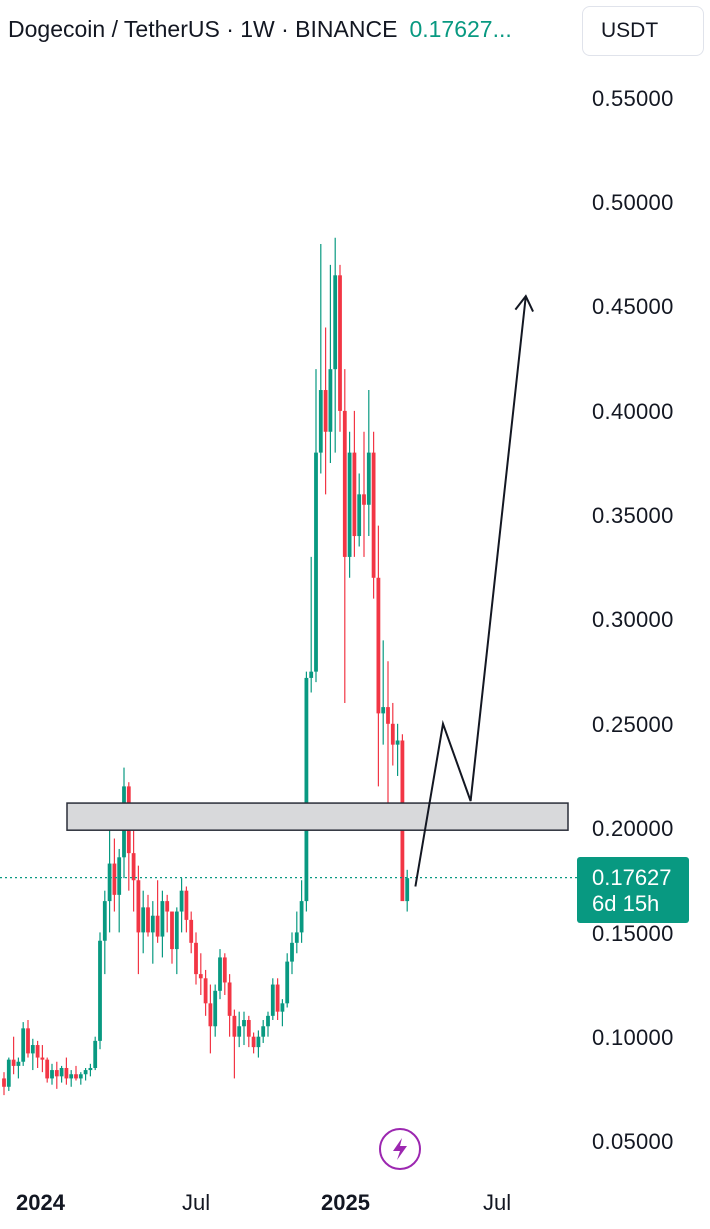 This screenshot has width=710, height=1229. What do you see at coordinates (633, 724) in the screenshot?
I see `price-tick: 0.25000` at bounding box center [633, 724].